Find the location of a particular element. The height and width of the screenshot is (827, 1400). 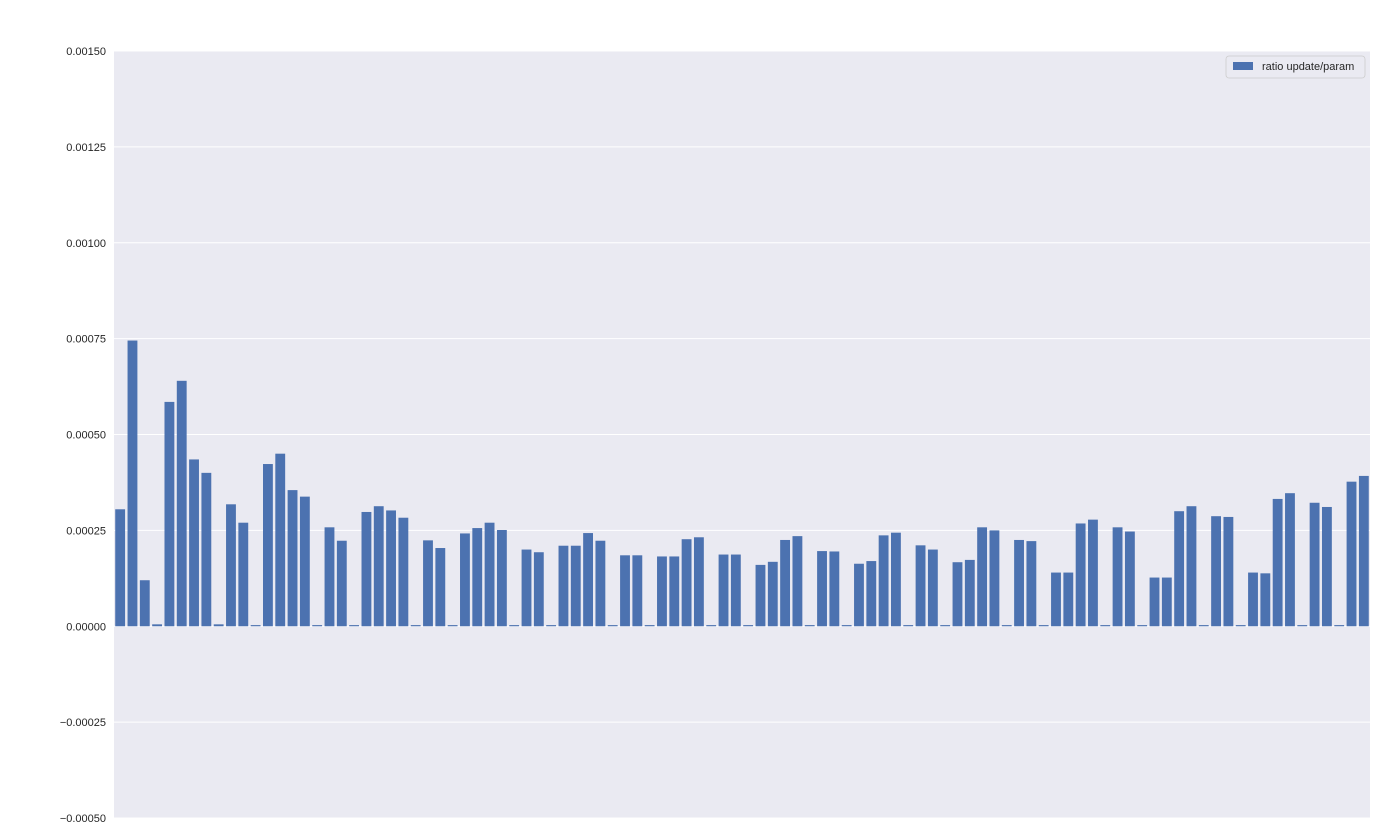

y-tick-label: 0.00150 is located at coordinates (86, 52).